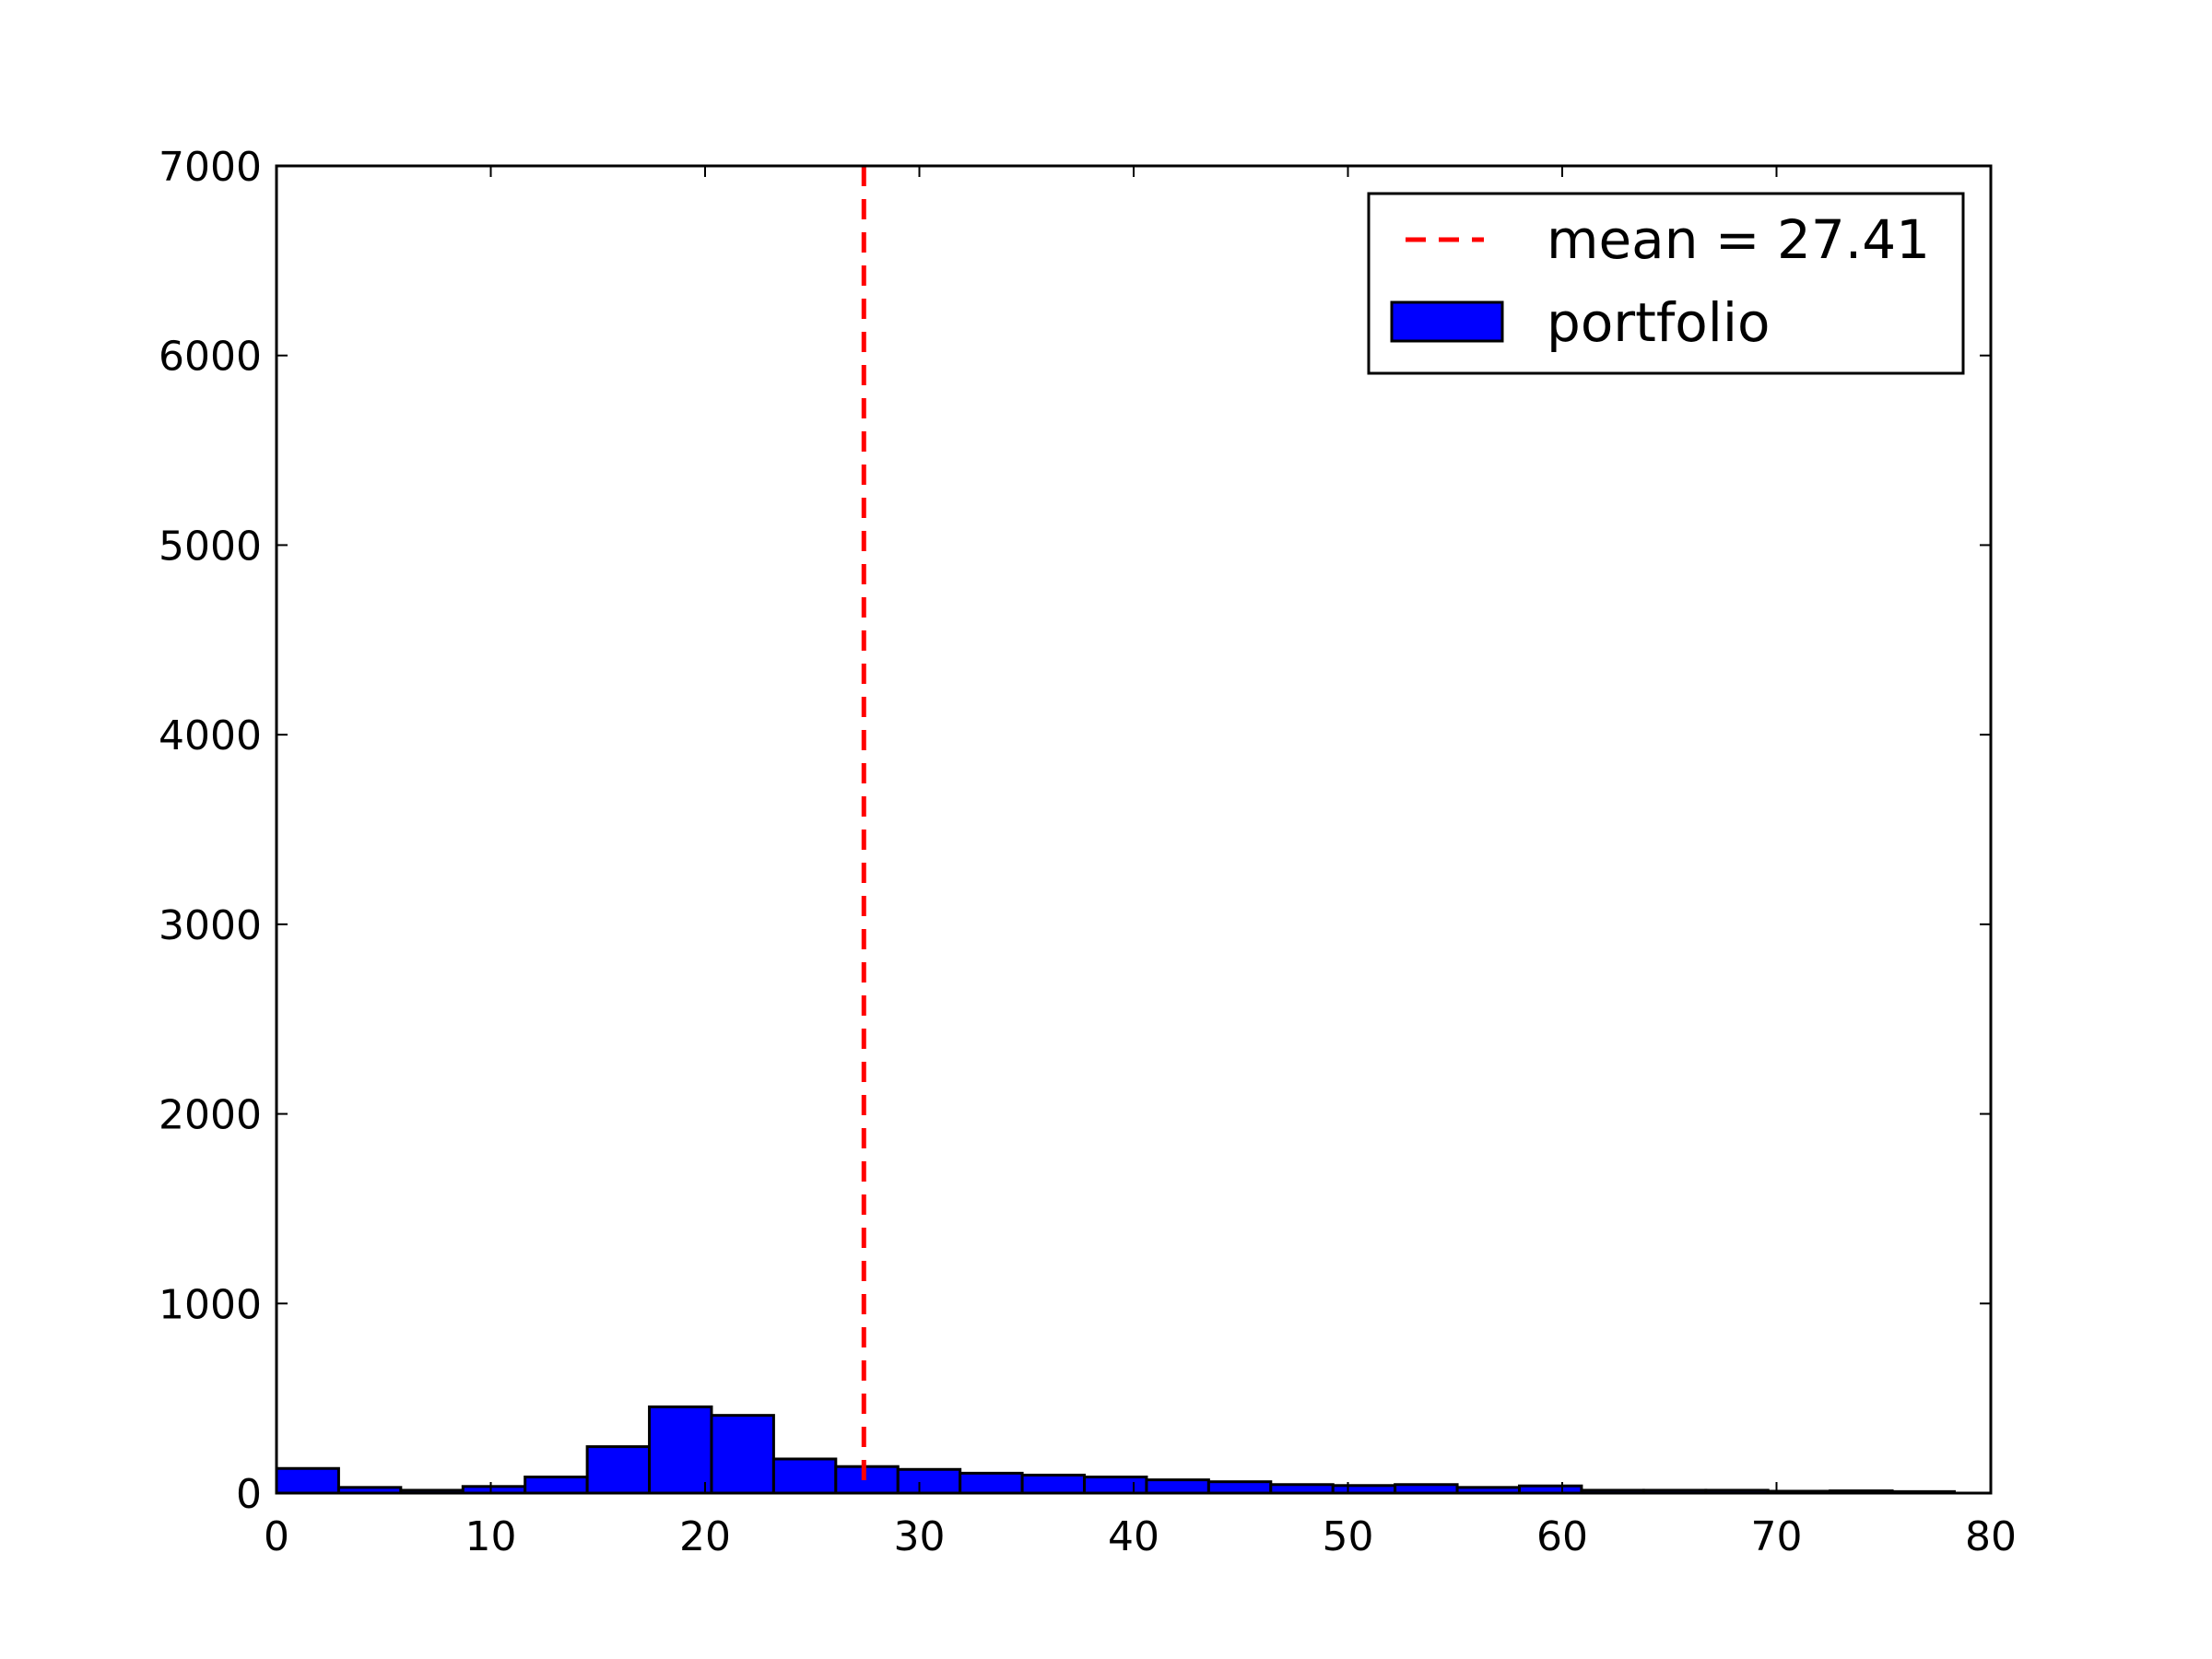  Describe the element at coordinates (210, 1304) in the screenshot. I see `y-tick-label-1: 1000` at that location.